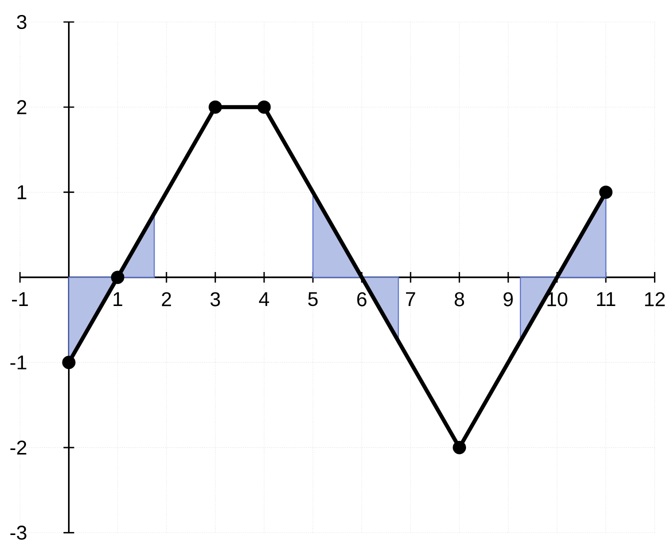 The image size is (671, 546). I want to click on x-tick-label: 12, so click(655, 299).